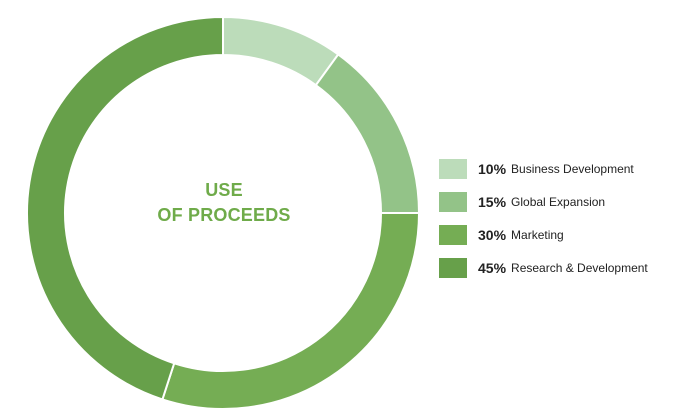  I want to click on legend-value-business-development: 10%, so click(492, 169).